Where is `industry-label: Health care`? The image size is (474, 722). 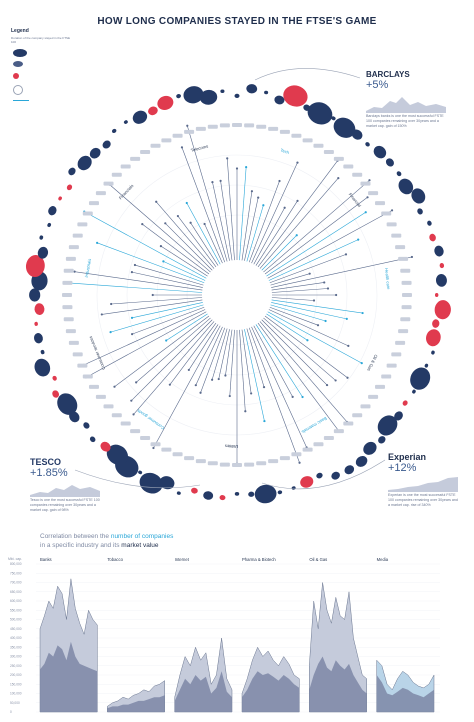
industry-label: Health care is located at coordinates (387, 279).